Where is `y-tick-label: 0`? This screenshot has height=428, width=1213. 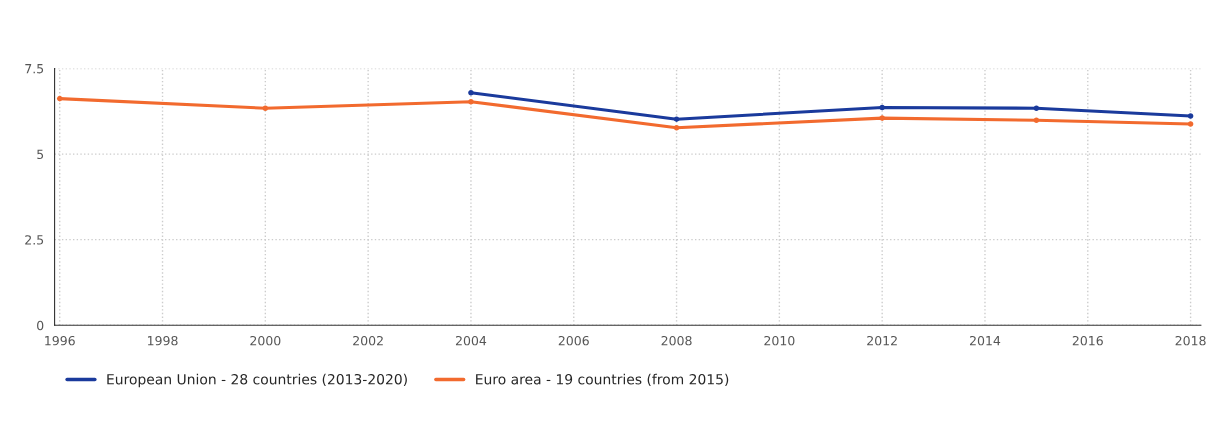 y-tick-label: 0 is located at coordinates (40, 325).